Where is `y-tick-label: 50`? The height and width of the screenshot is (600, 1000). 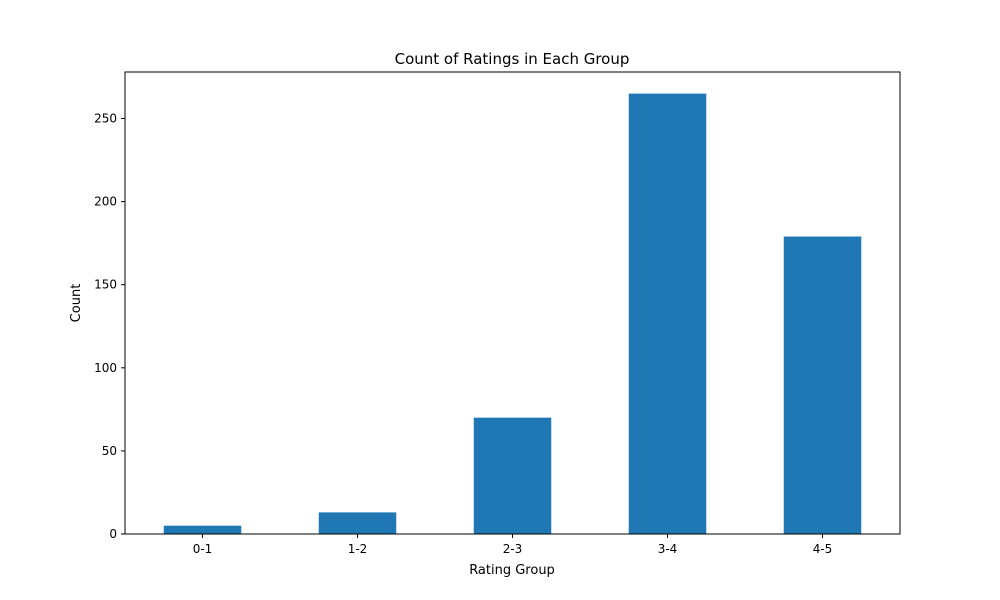 y-tick-label: 50 is located at coordinates (109, 451).